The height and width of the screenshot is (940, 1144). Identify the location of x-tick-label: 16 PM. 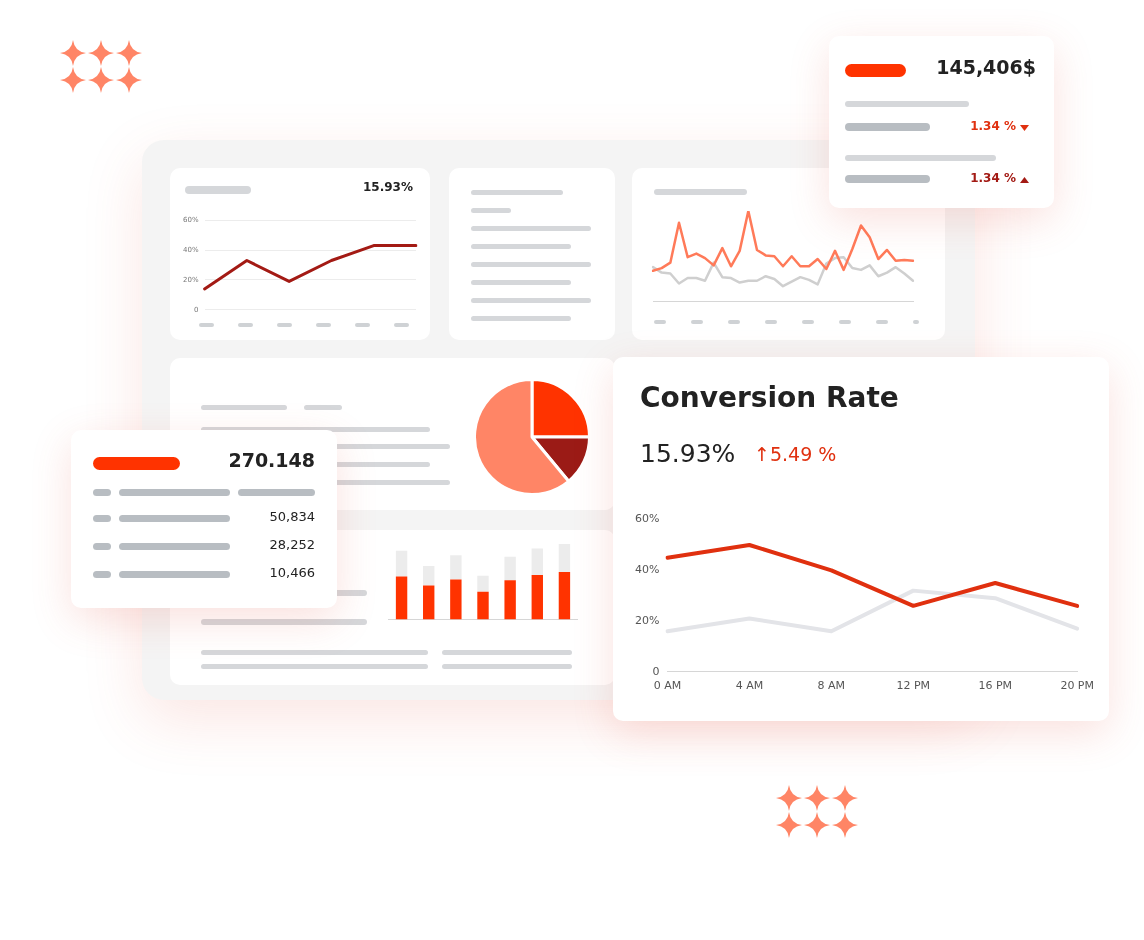
(995, 686).